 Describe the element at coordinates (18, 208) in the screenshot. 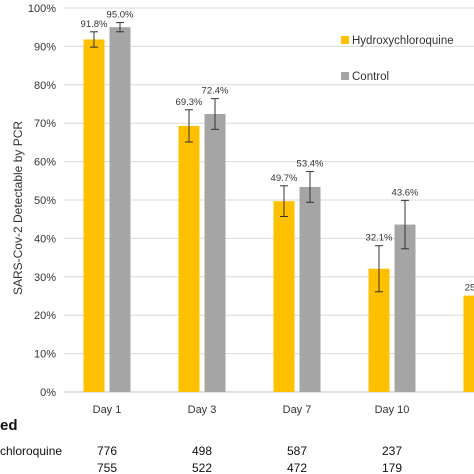

I see `y-axis-label: SARS-Cov-2 Detectable by PCR` at that location.